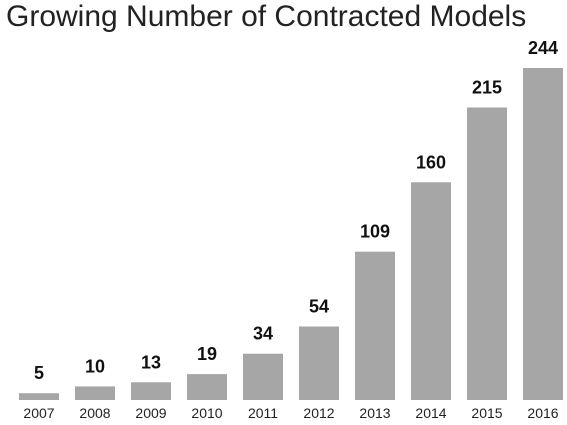  I want to click on bar-2014, so click(431, 291).